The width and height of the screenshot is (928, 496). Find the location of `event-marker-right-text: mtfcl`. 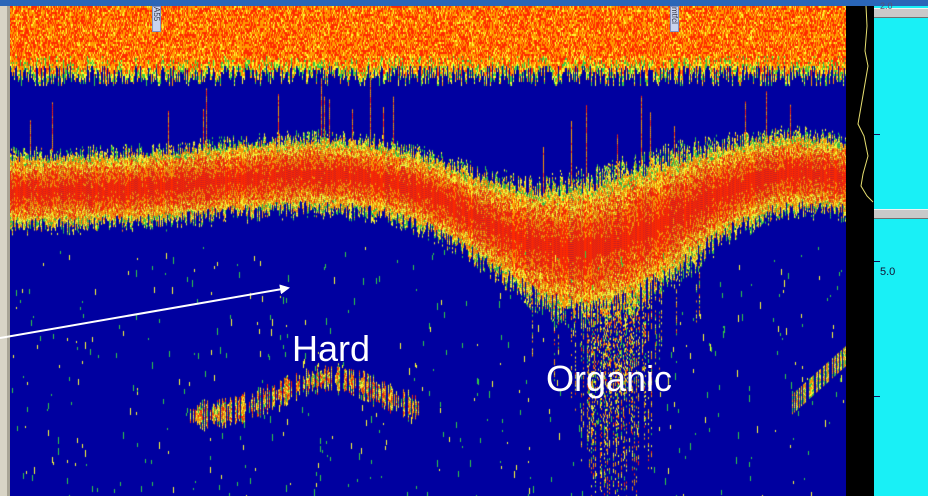

event-marker-right-text: mtfcl is located at coordinates (674, 15).